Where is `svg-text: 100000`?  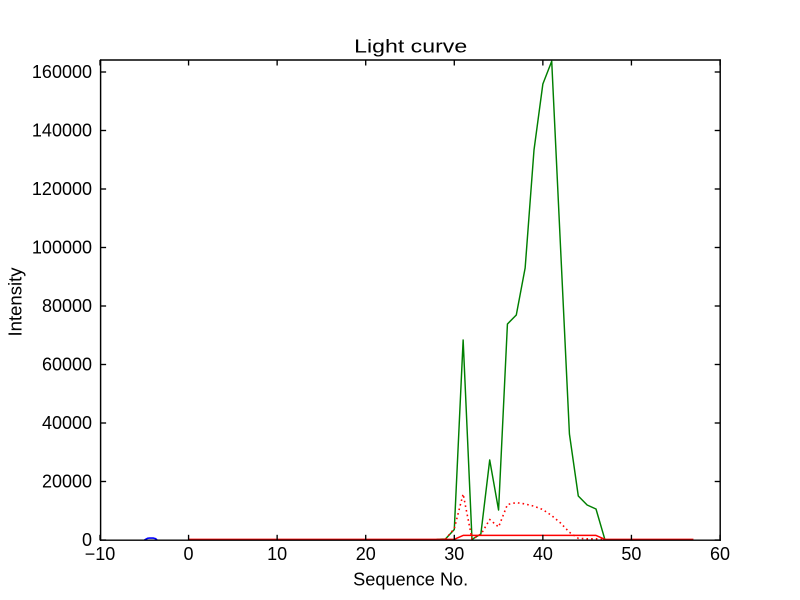 svg-text: 100000 is located at coordinates (62, 247).